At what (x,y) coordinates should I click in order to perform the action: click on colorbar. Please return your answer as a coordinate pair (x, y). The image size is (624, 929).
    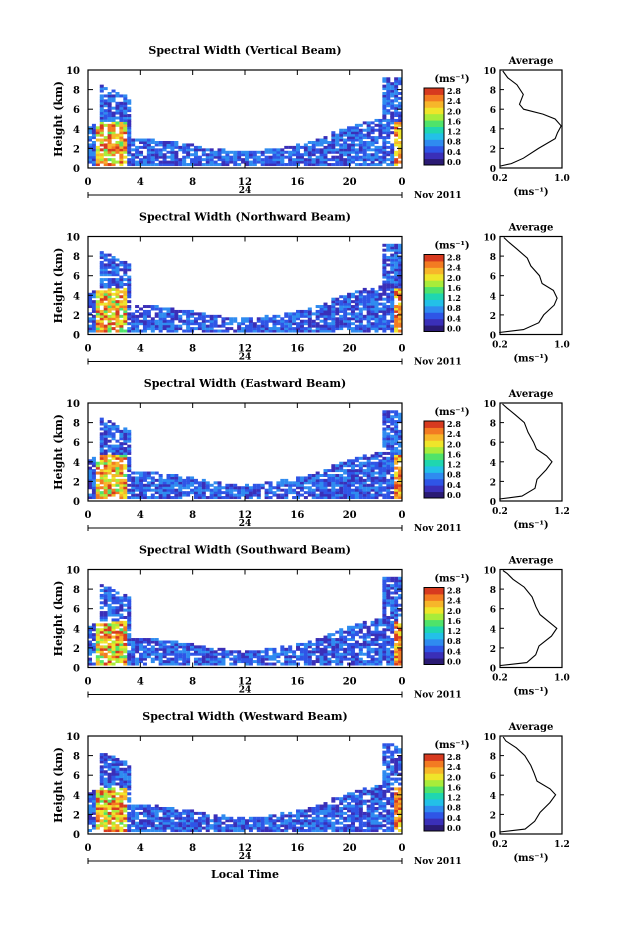
    Looking at the image, I should click on (434, 626).